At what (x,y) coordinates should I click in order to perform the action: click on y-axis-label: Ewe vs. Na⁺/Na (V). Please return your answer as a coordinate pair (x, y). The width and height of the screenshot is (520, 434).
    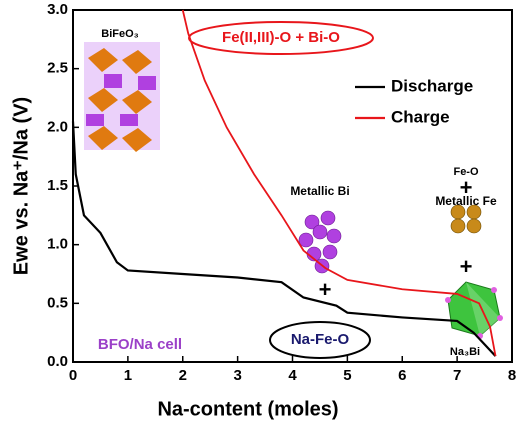
    Looking at the image, I should click on (21, 186).